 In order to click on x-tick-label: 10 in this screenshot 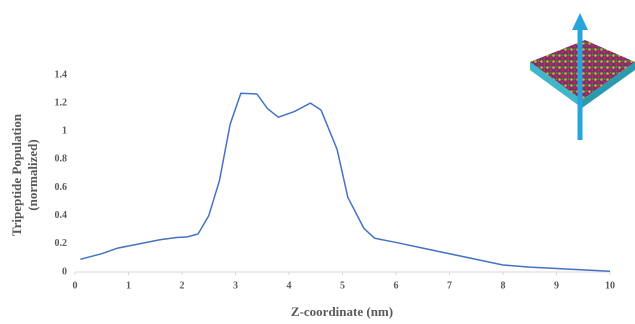, I will do `click(610, 285)`.